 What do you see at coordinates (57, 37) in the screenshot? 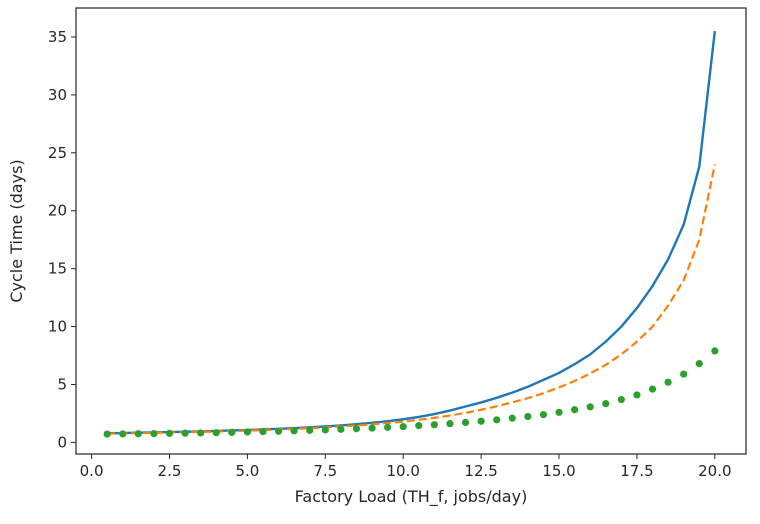
I see `y-tick-label: 35` at bounding box center [57, 37].